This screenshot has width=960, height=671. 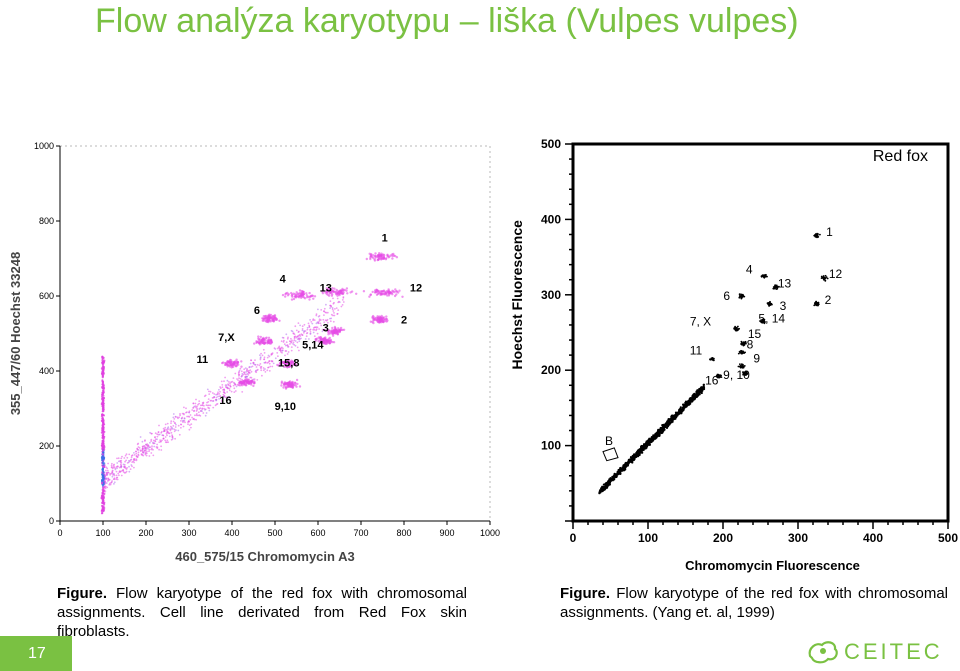 I want to click on cluster-label: 13, so click(x=785, y=283).